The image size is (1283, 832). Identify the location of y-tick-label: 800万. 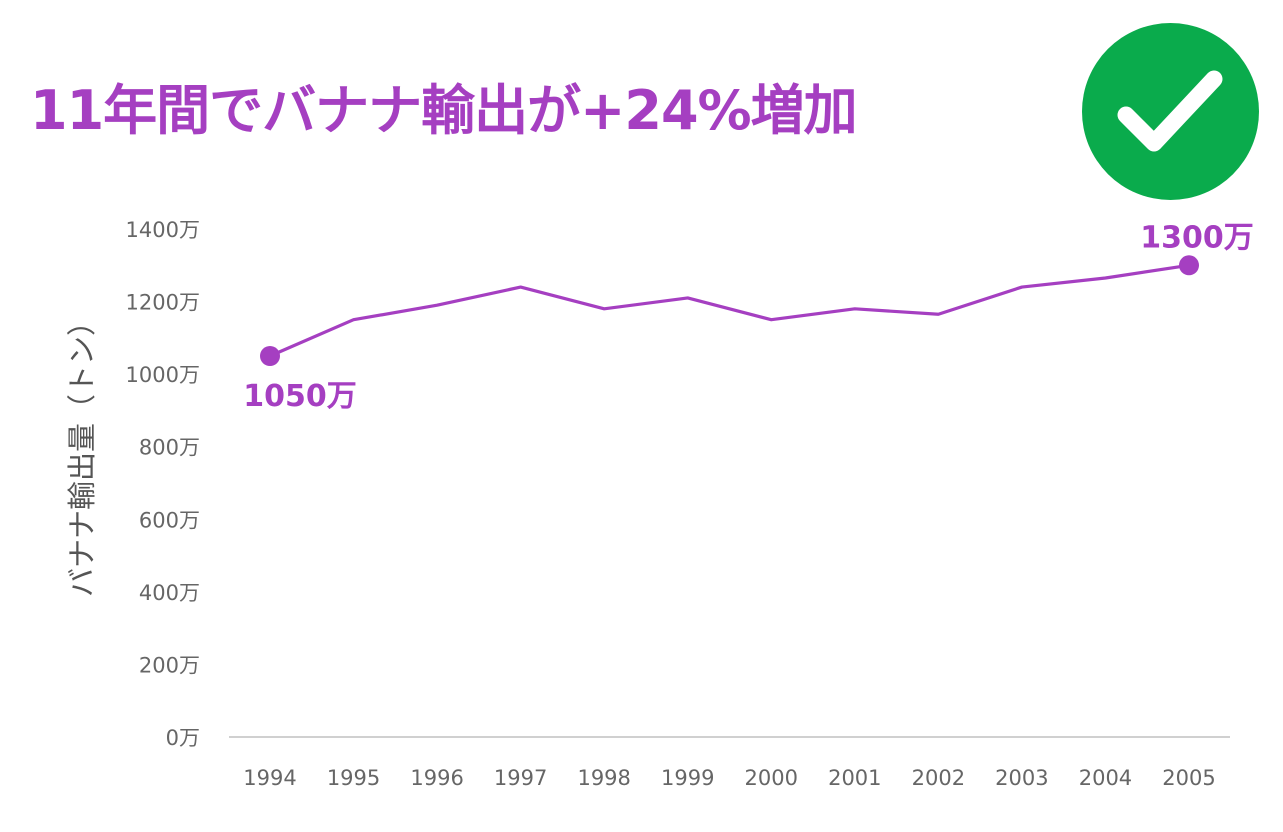
(169, 448).